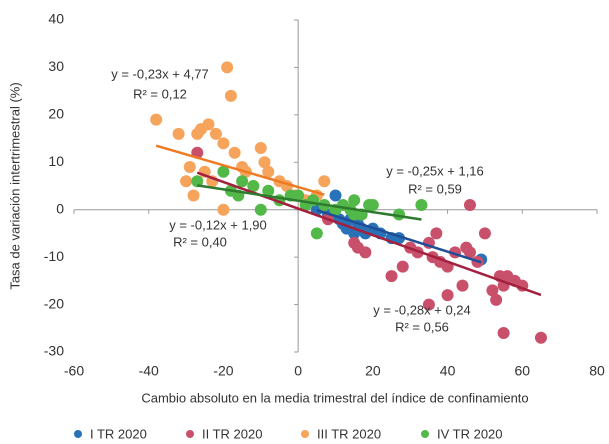 The image size is (609, 444). Describe the element at coordinates (232, 433) in the screenshot. I see `legend-label: II TR 2020` at that location.